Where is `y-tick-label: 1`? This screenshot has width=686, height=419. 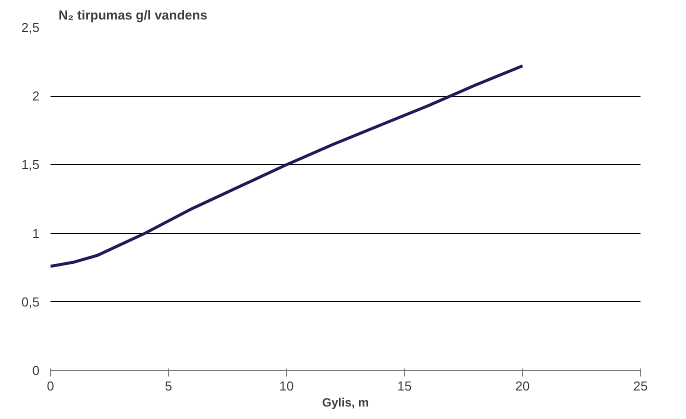 y-tick-label: 1 is located at coordinates (36, 233).